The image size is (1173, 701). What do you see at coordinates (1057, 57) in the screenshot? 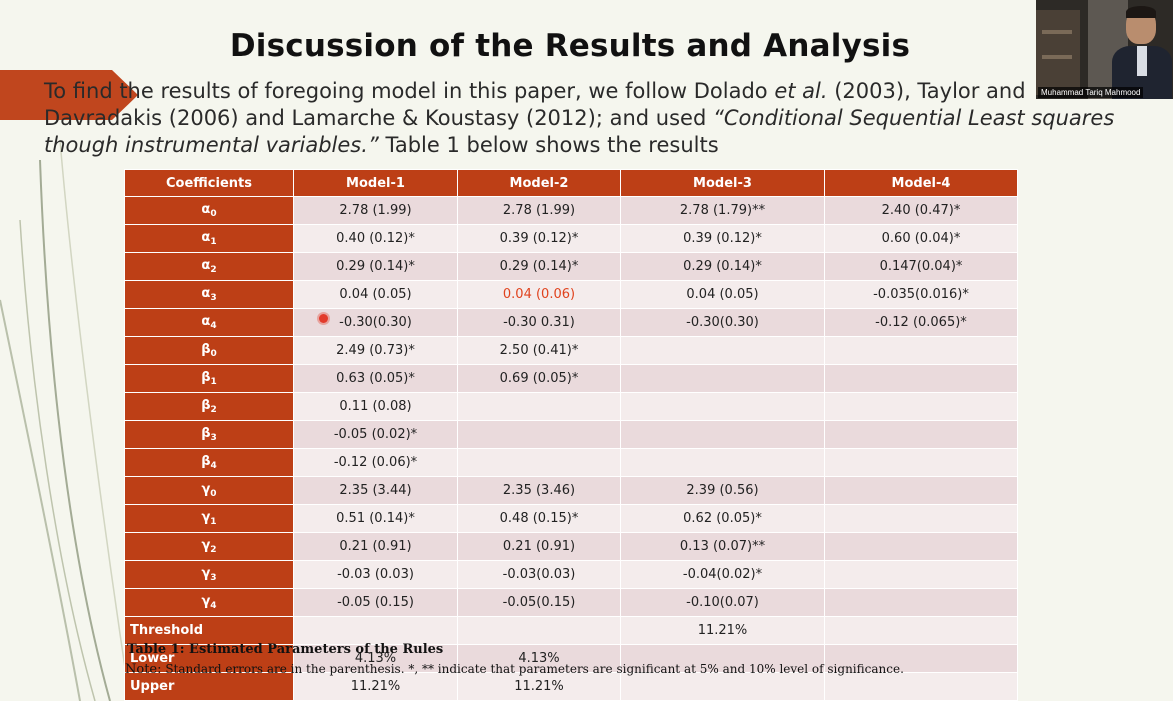
I see `shelf-board` at bounding box center [1057, 57].